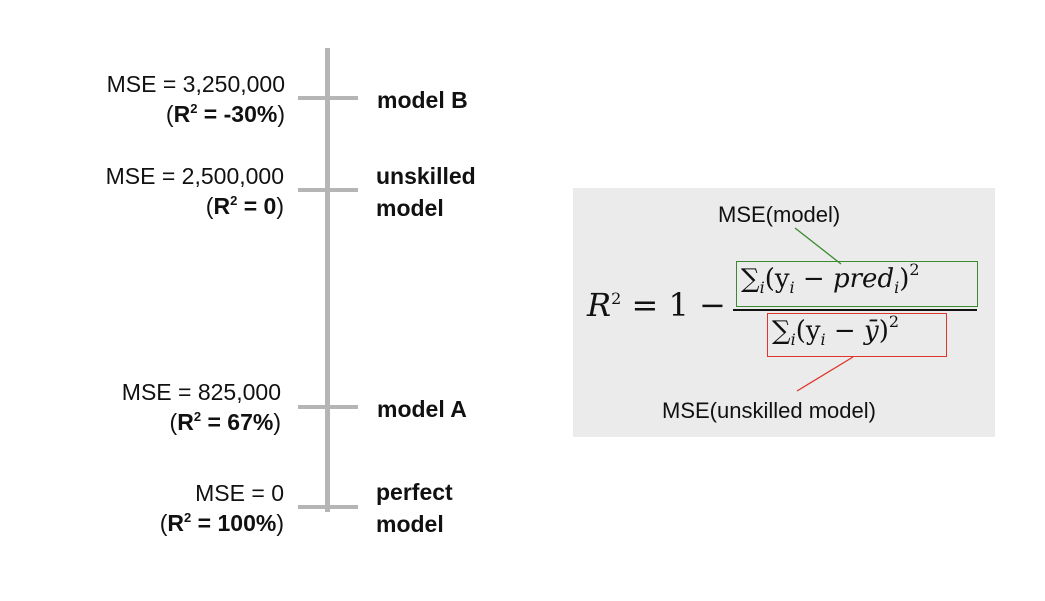 This screenshot has width=1045, height=601. What do you see at coordinates (201, 407) in the screenshot?
I see `mse-label-model-a: MSE = 825,000 (R2 = 67%)` at bounding box center [201, 407].